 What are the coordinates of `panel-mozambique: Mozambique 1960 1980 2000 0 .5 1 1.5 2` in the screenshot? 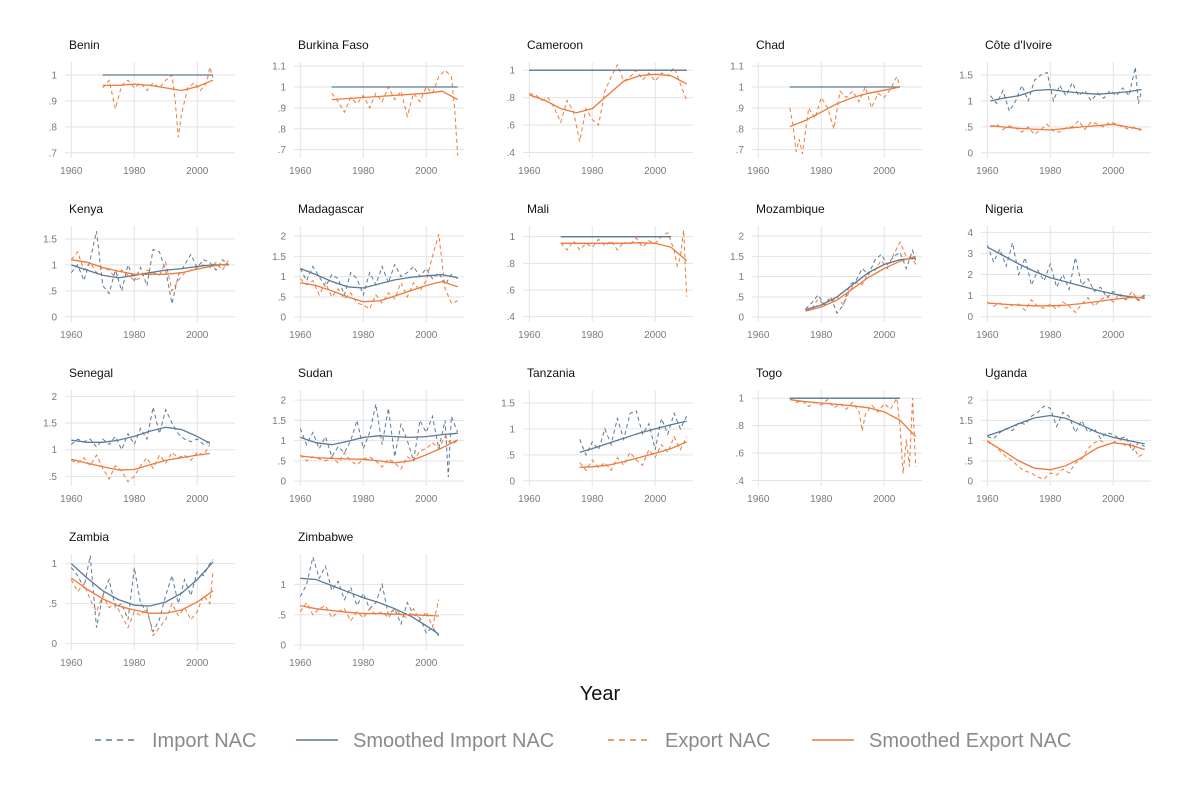 It's located at (826, 271).